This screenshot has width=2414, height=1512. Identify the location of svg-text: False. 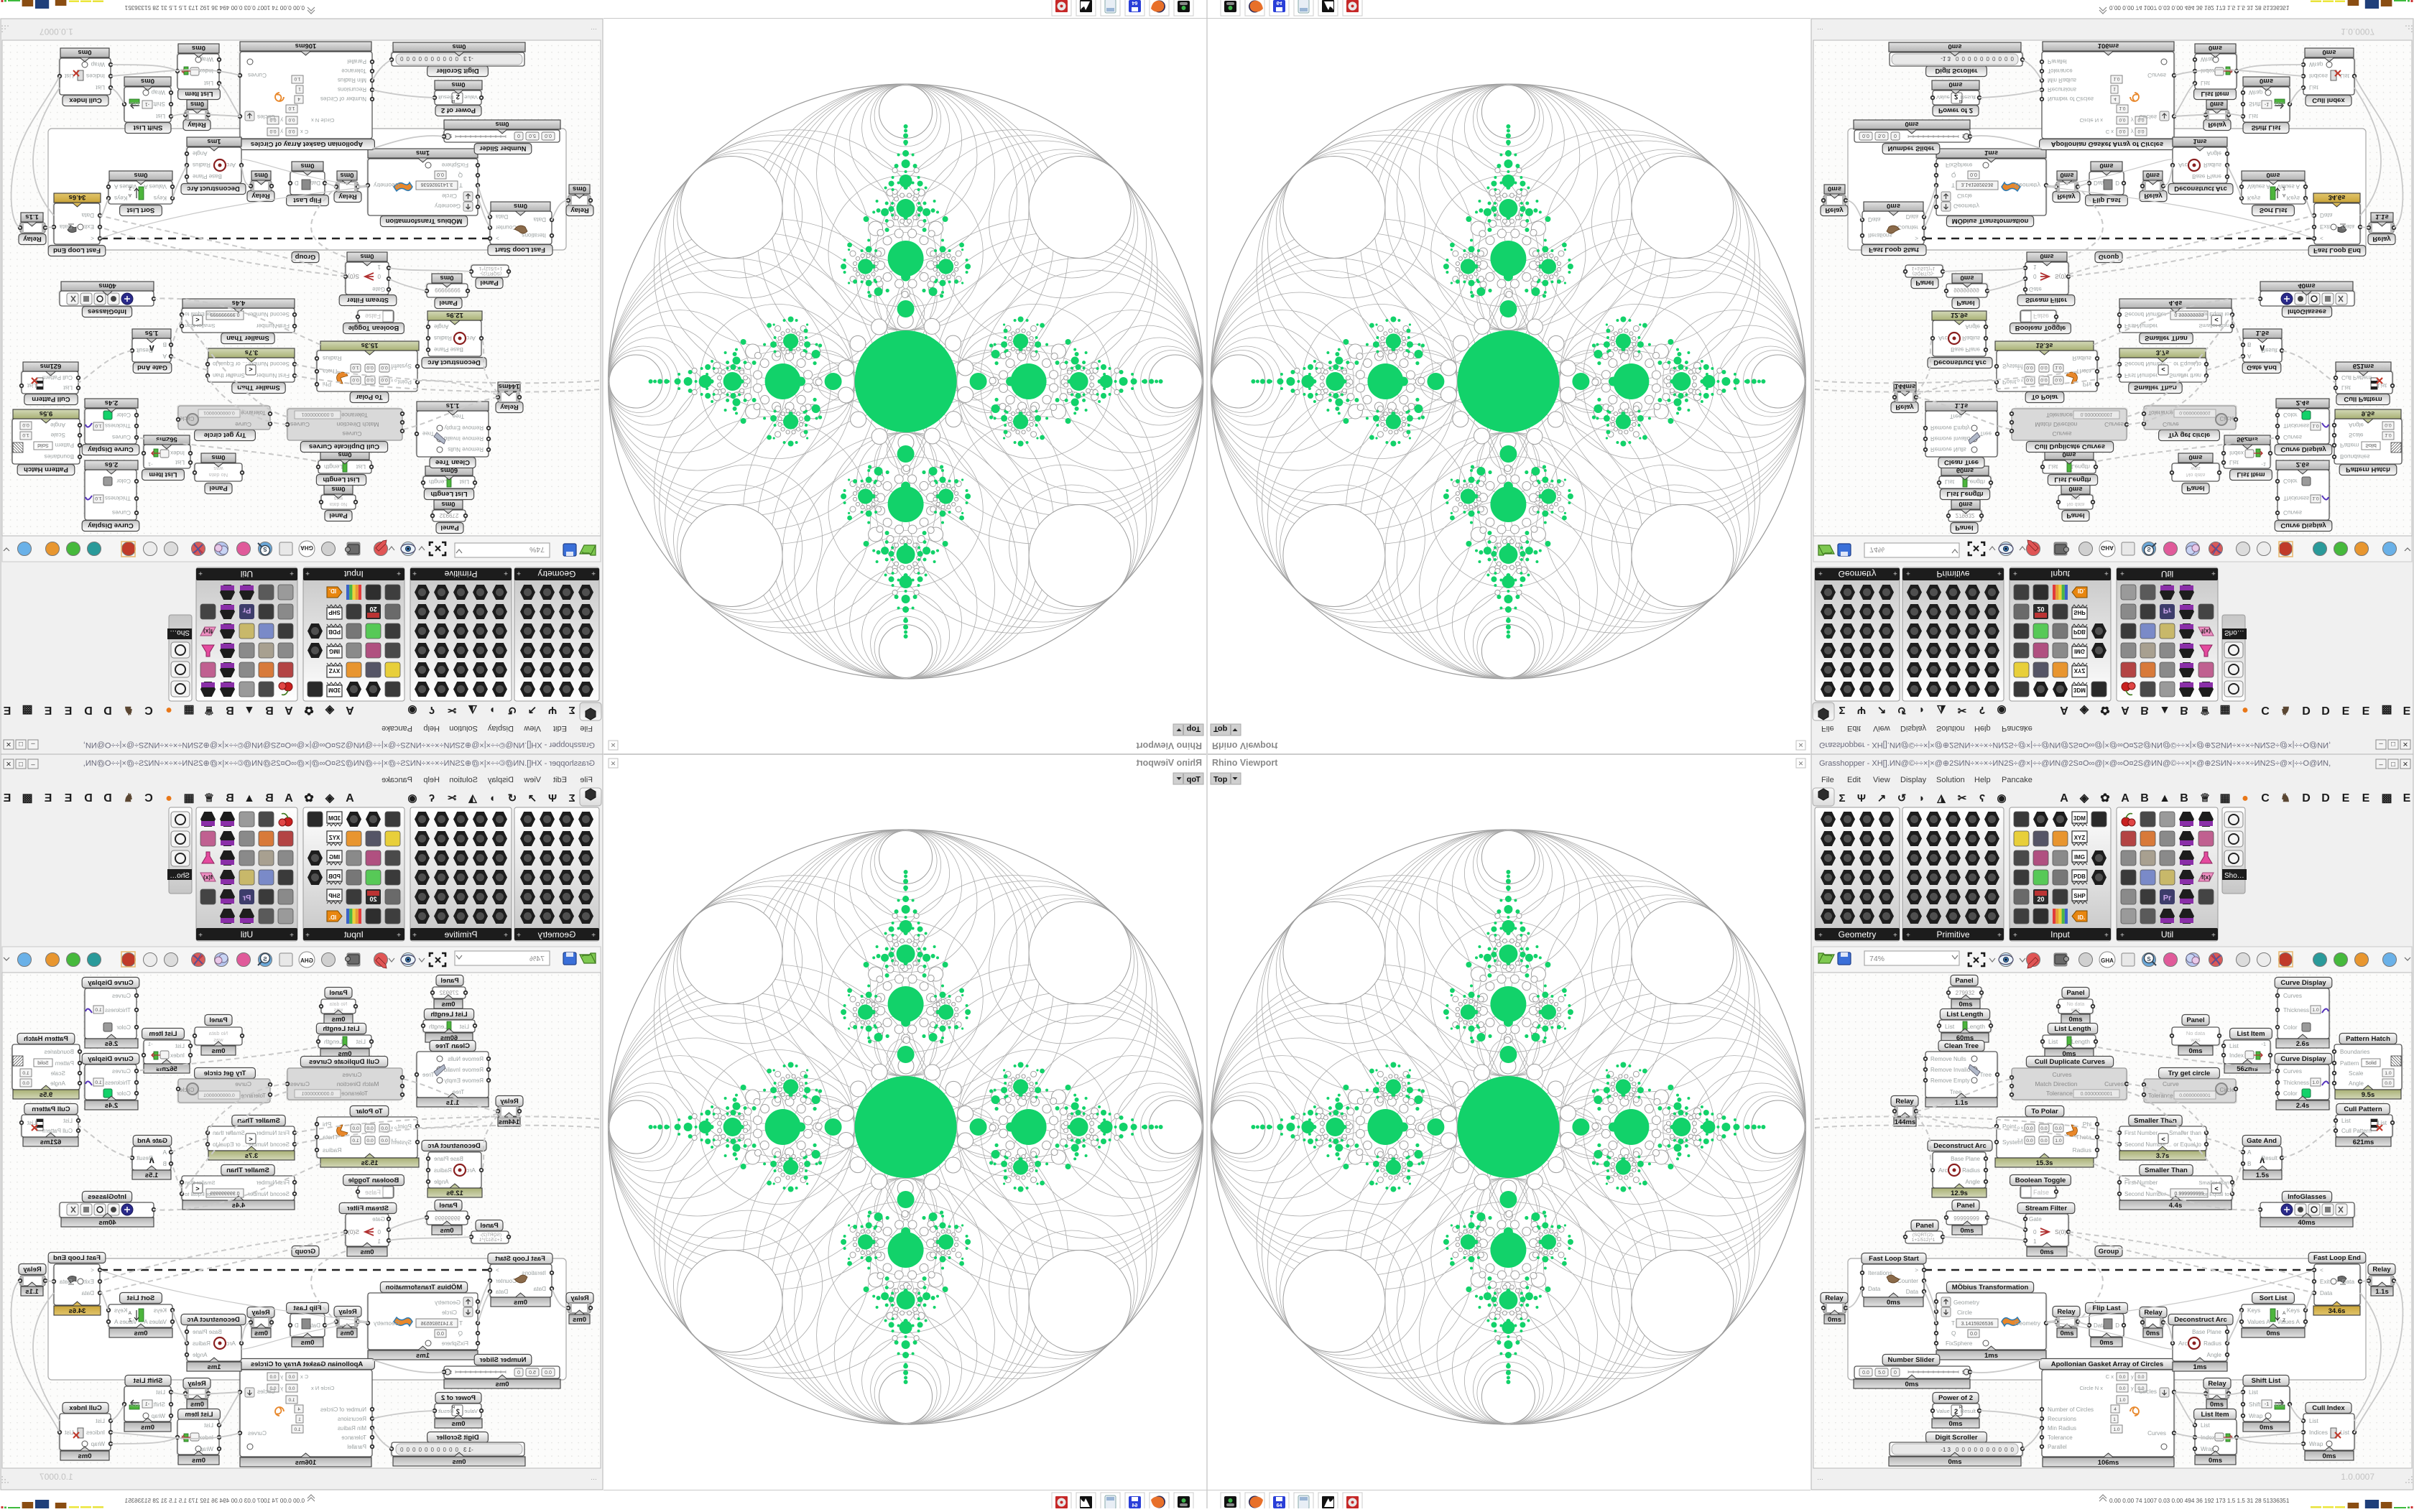
(2041, 1192).